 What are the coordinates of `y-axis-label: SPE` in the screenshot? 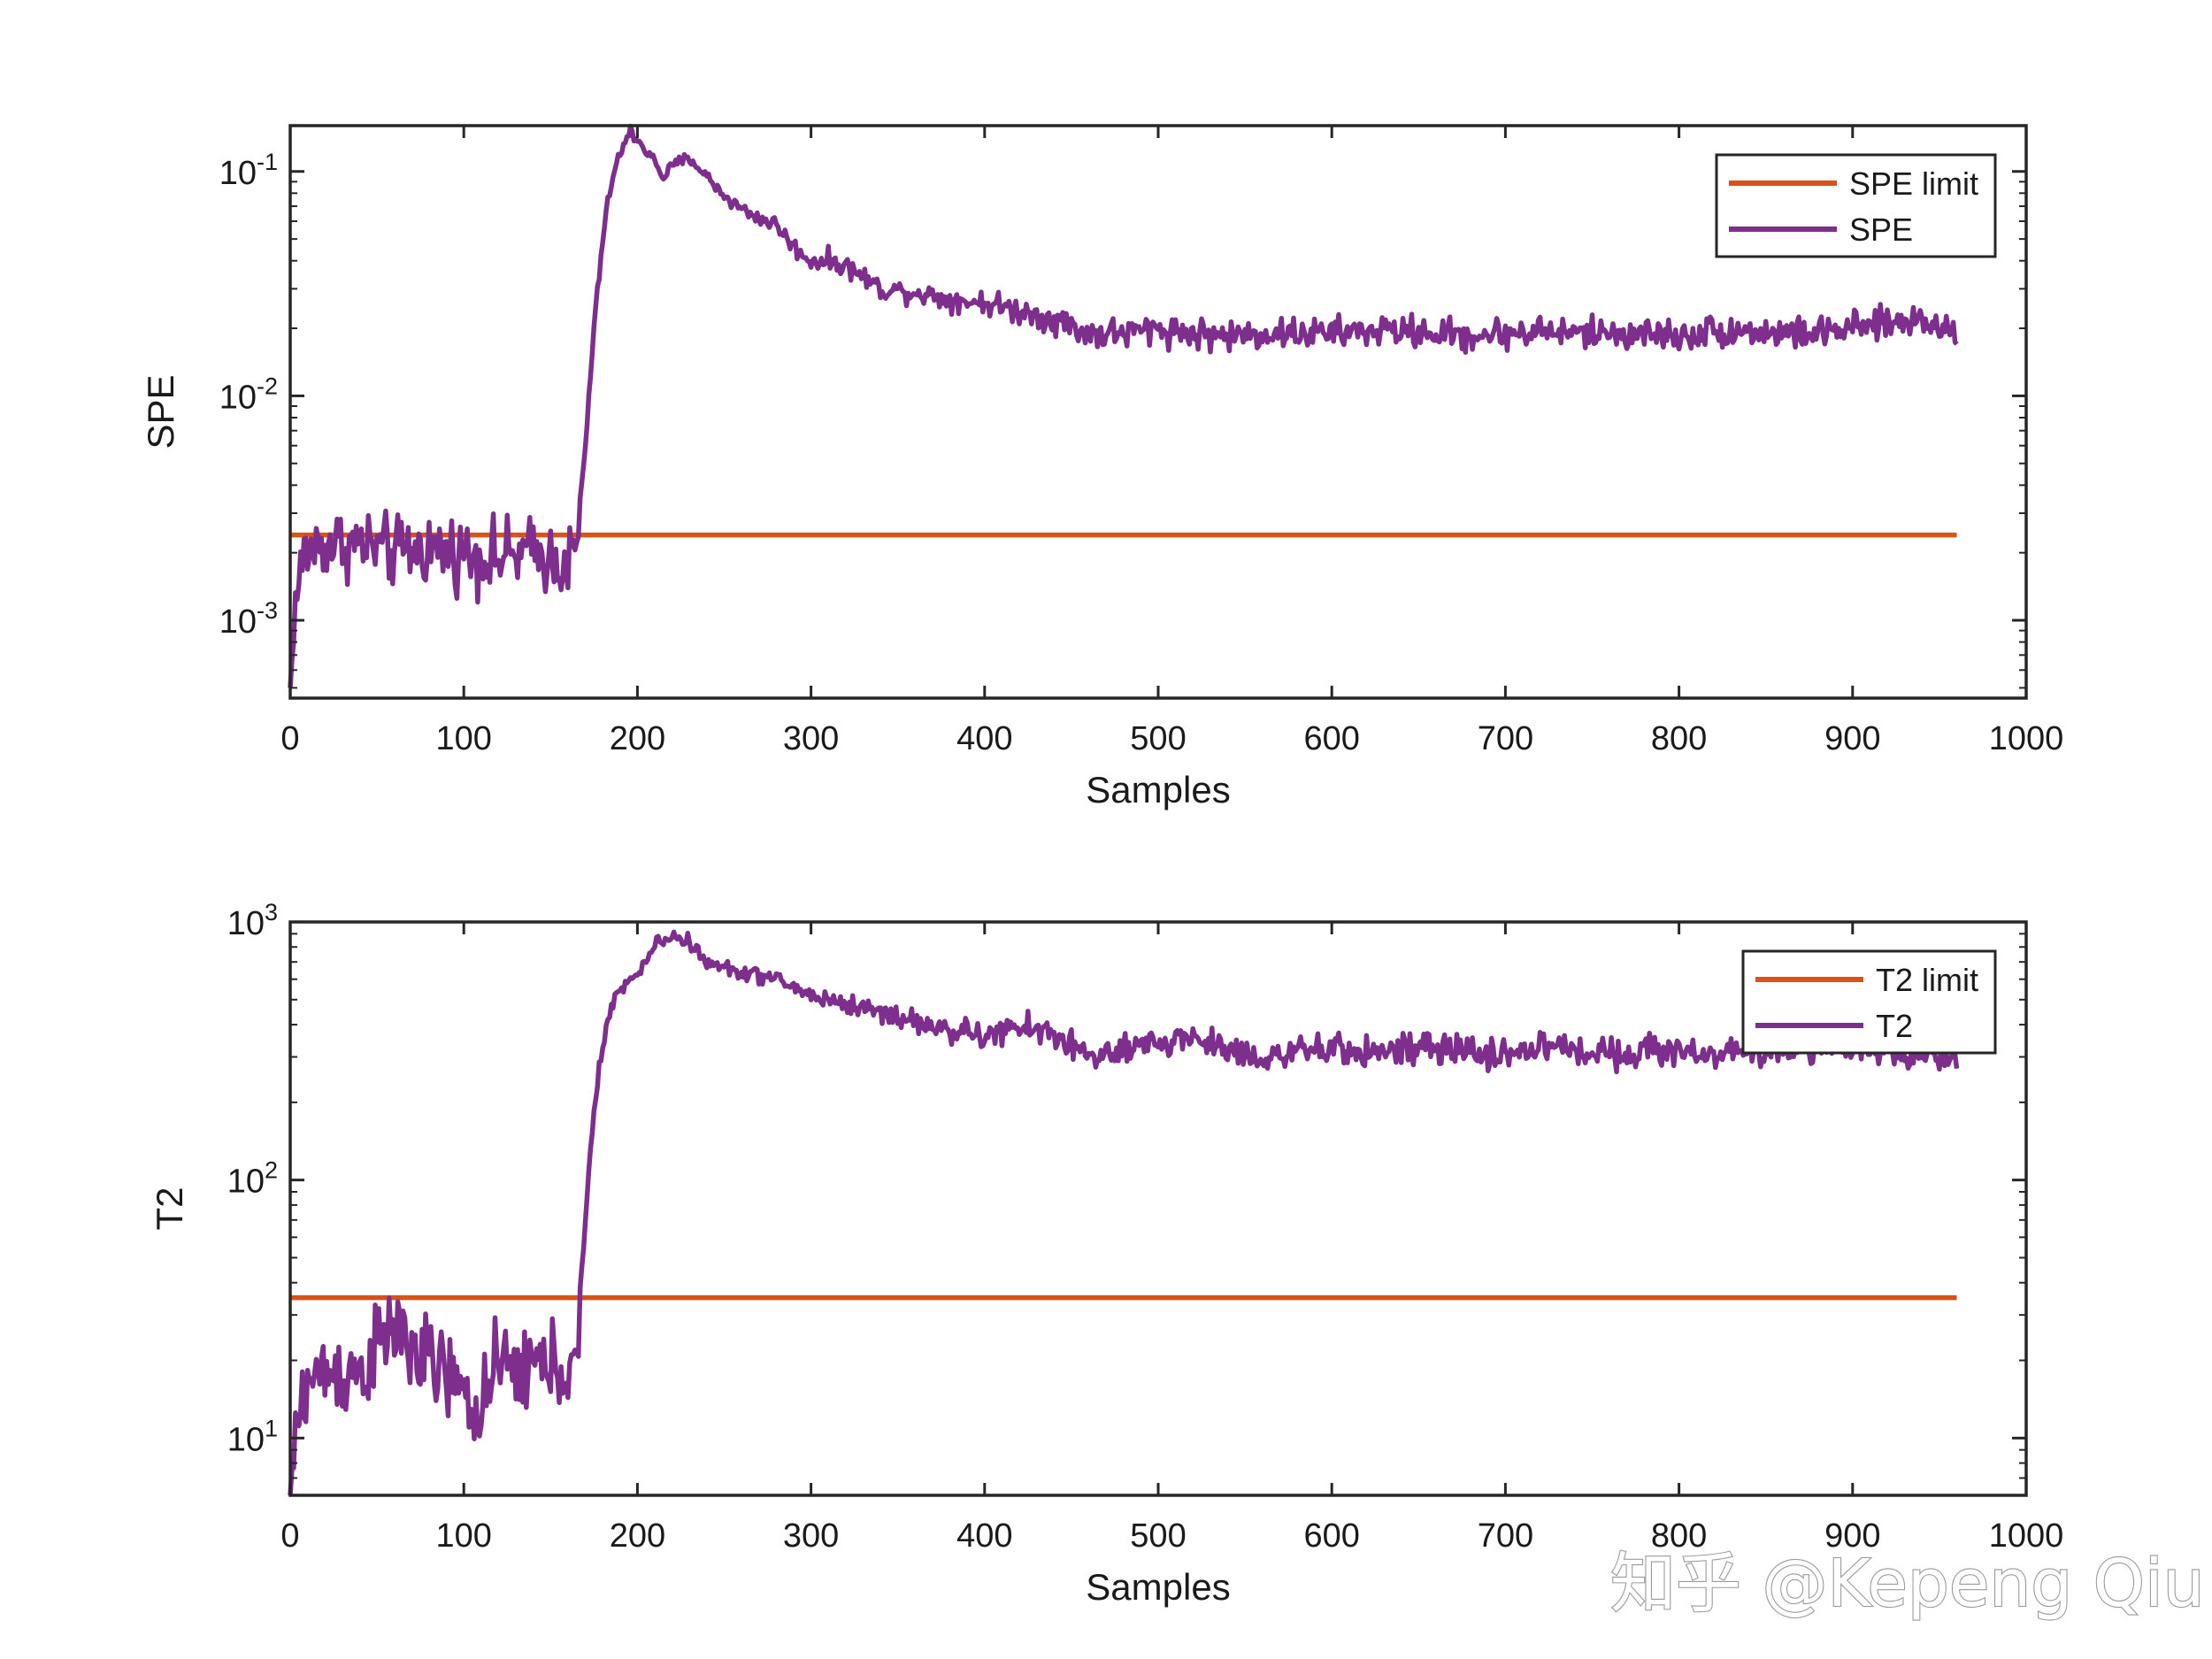 It's located at (161, 412).